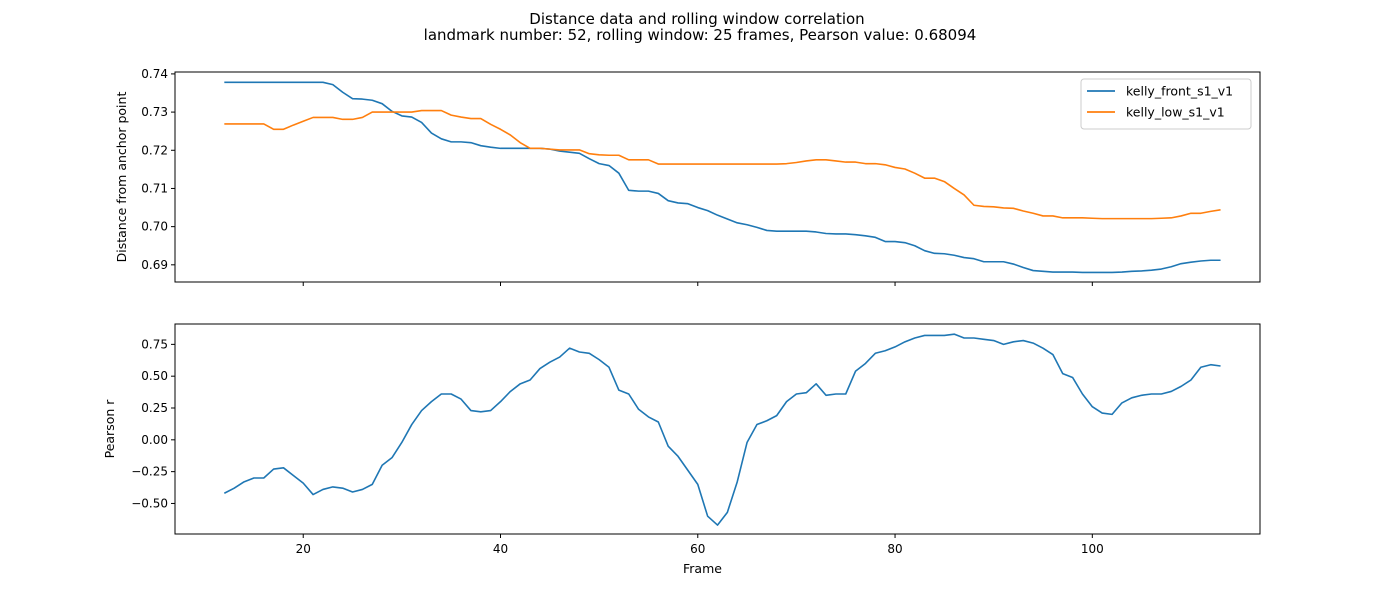 This screenshot has height=600, width=1400. Describe the element at coordinates (154, 74) in the screenshot. I see `y-tick-label: 0.74` at that location.